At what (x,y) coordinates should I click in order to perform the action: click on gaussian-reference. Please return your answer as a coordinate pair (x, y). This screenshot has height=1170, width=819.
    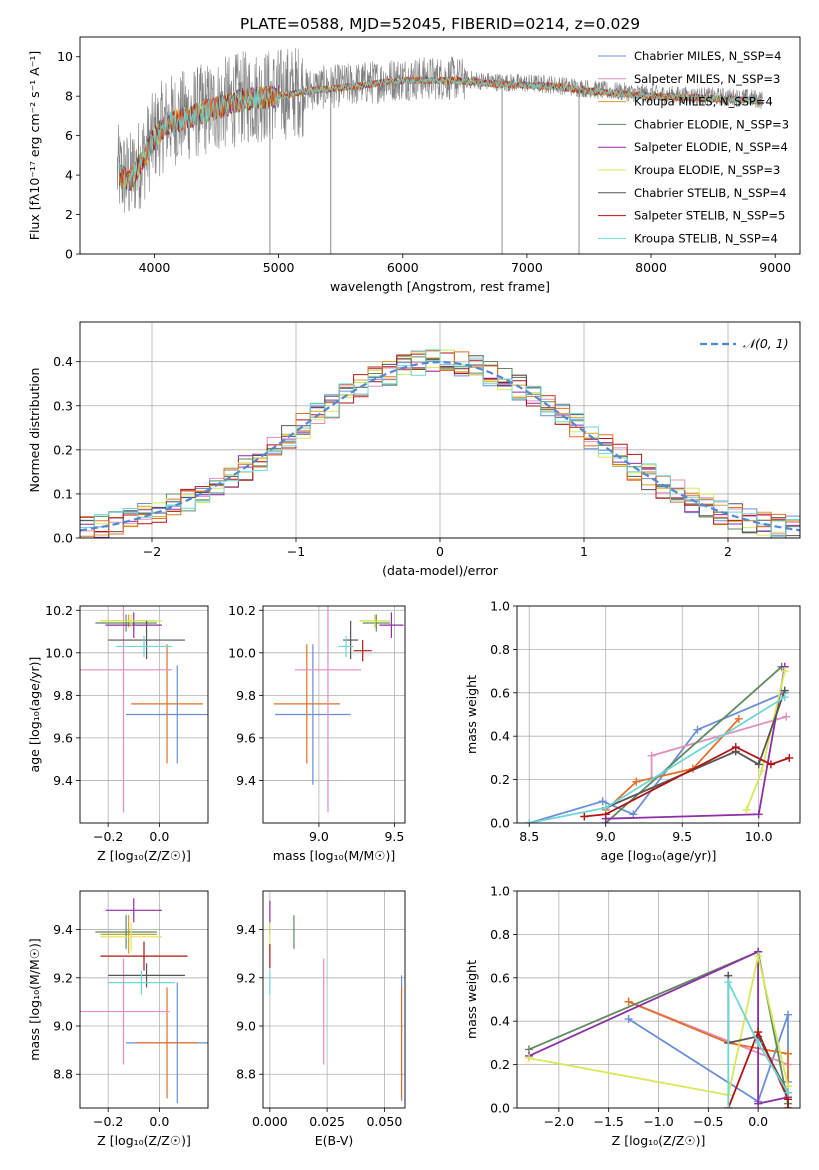
    Looking at the image, I should click on (440, 446).